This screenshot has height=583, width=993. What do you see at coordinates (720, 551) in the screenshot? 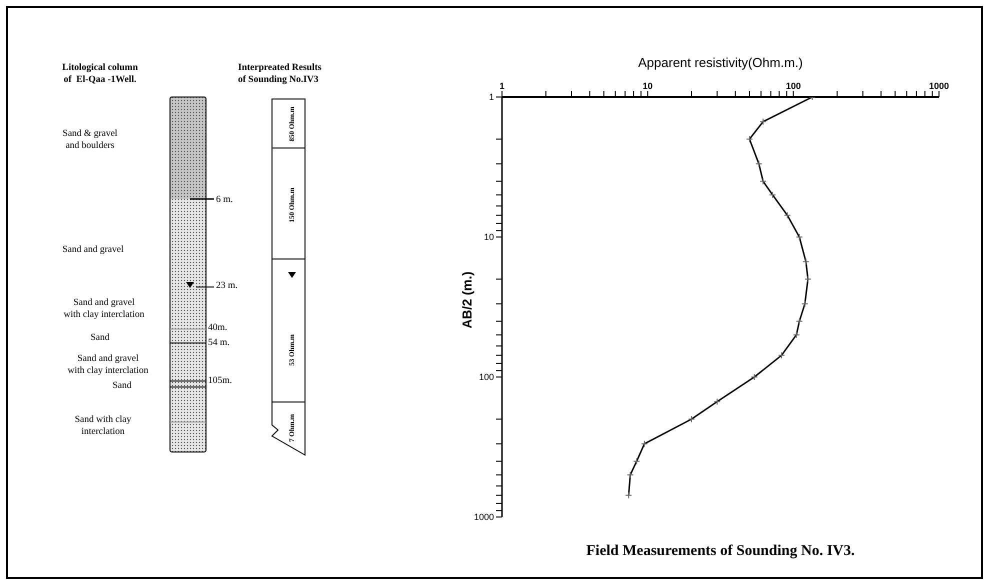
I see `text: Field Measurements of Sounding No. IV3.` at bounding box center [720, 551].